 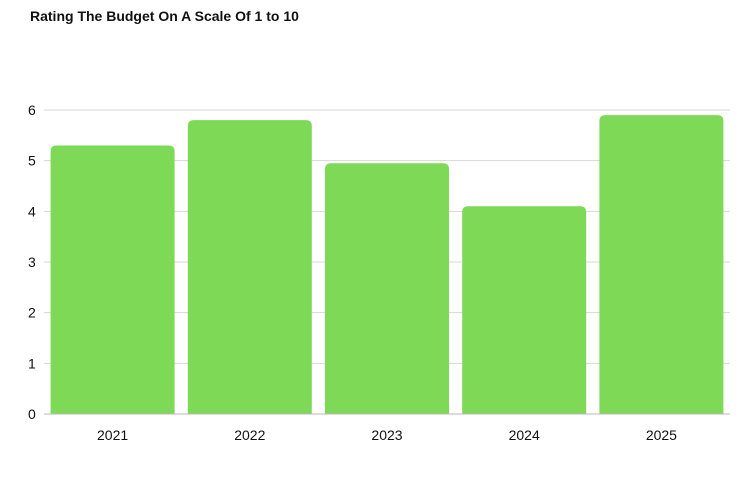 What do you see at coordinates (661, 265) in the screenshot?
I see `bar-2025` at bounding box center [661, 265].